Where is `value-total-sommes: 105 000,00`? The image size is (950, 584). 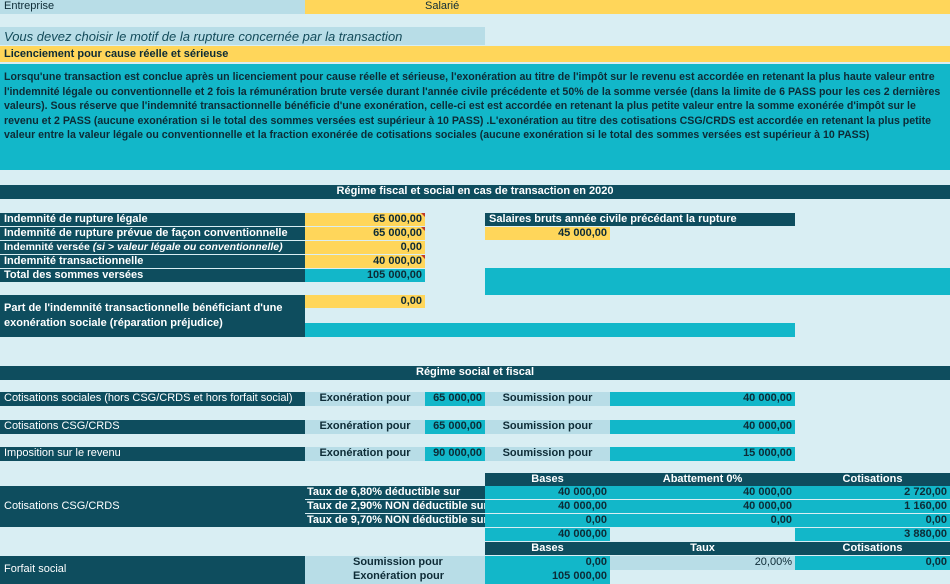 value-total-sommes: 105 000,00 is located at coordinates (365, 275).